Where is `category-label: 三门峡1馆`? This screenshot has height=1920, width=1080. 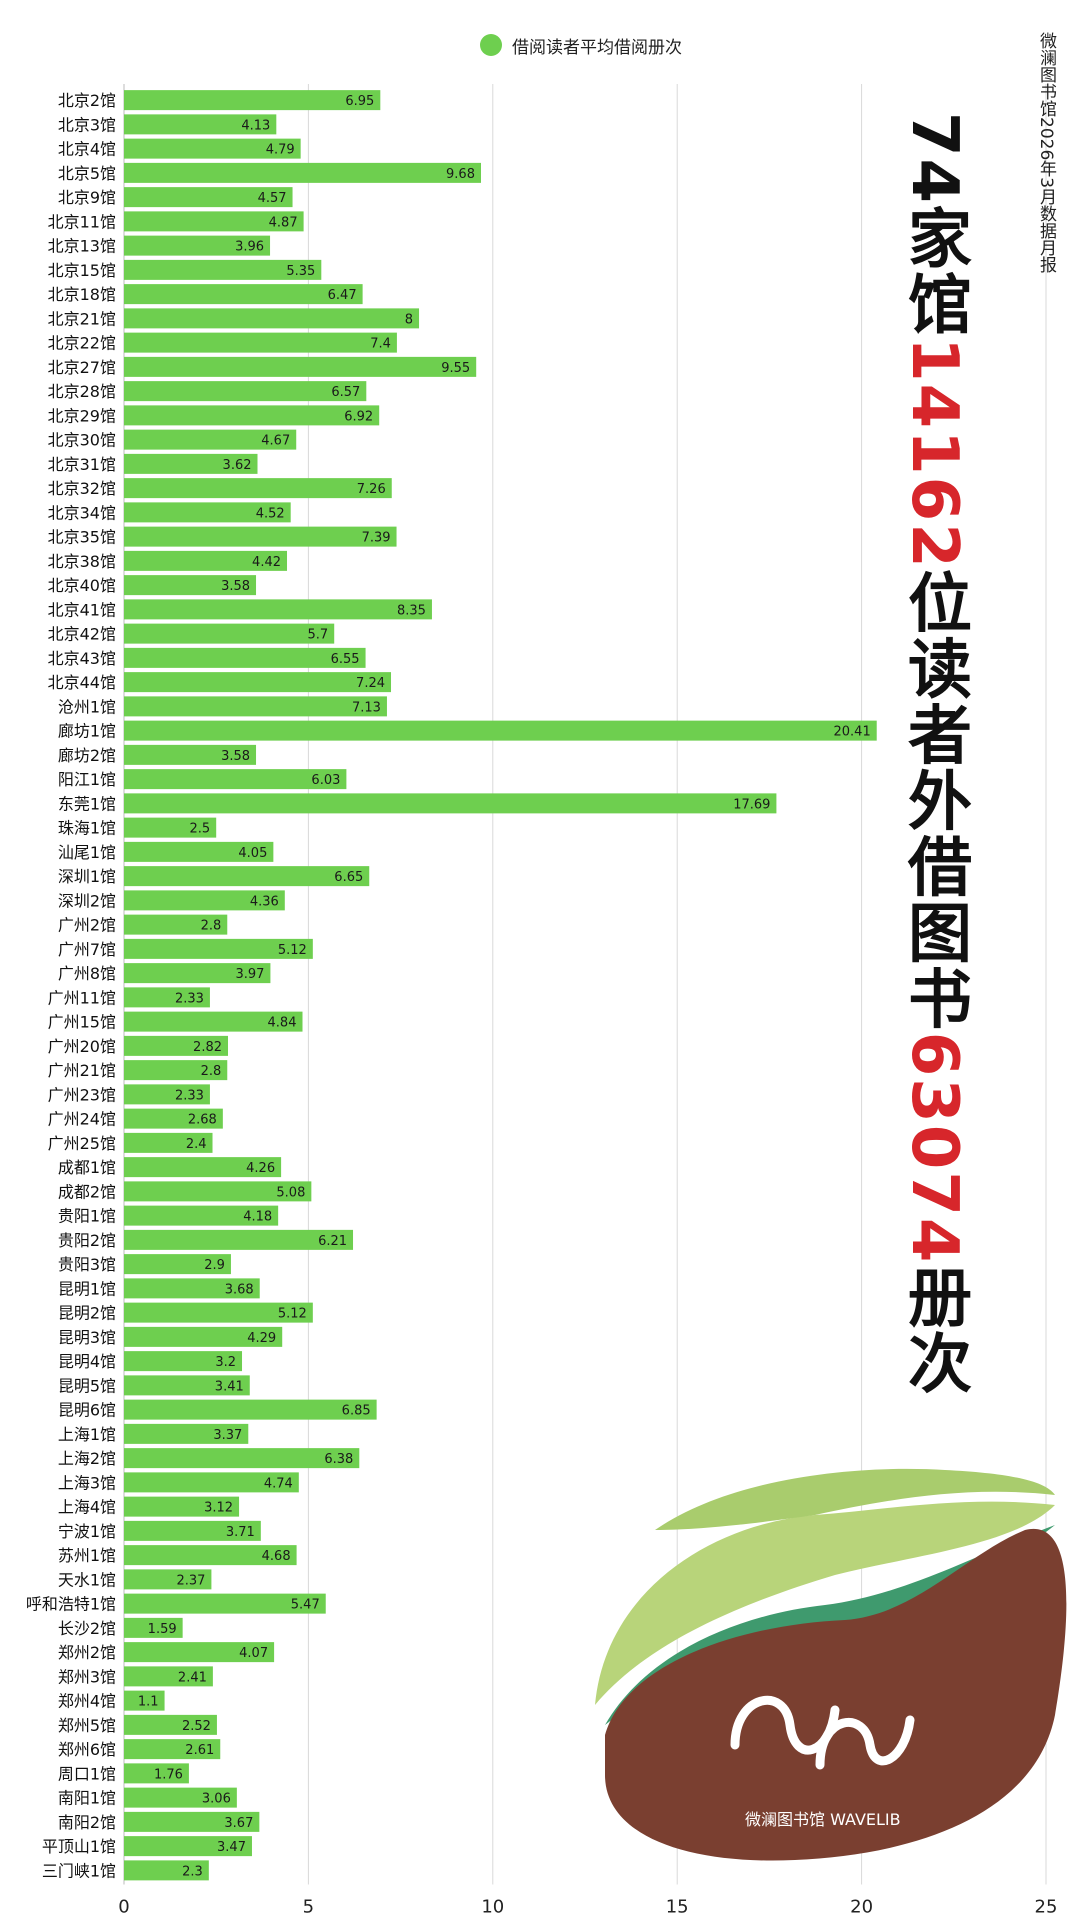
category-label: 三门峡1馆 is located at coordinates (79, 1870).